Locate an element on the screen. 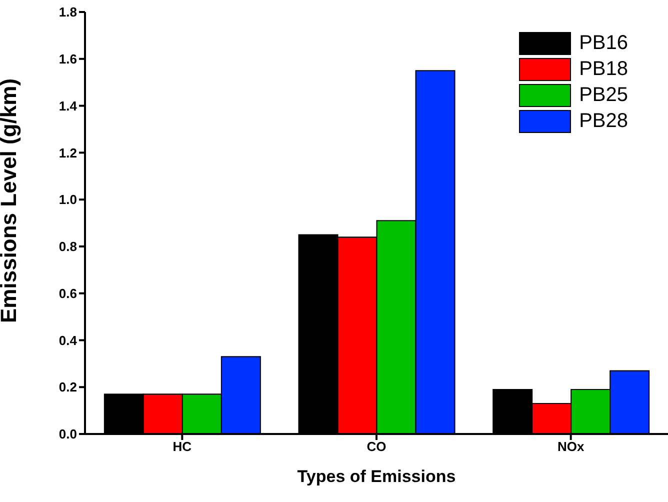 Image resolution: width=668 pixels, height=502 pixels. y-tick-label: 0.6 is located at coordinates (67, 293).